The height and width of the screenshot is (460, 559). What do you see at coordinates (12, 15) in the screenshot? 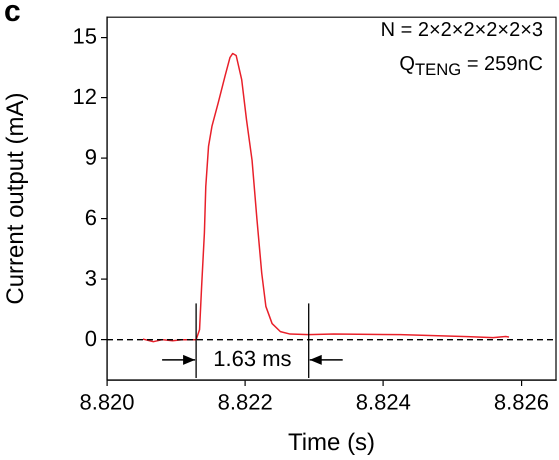
I see `text: c` at bounding box center [12, 15].